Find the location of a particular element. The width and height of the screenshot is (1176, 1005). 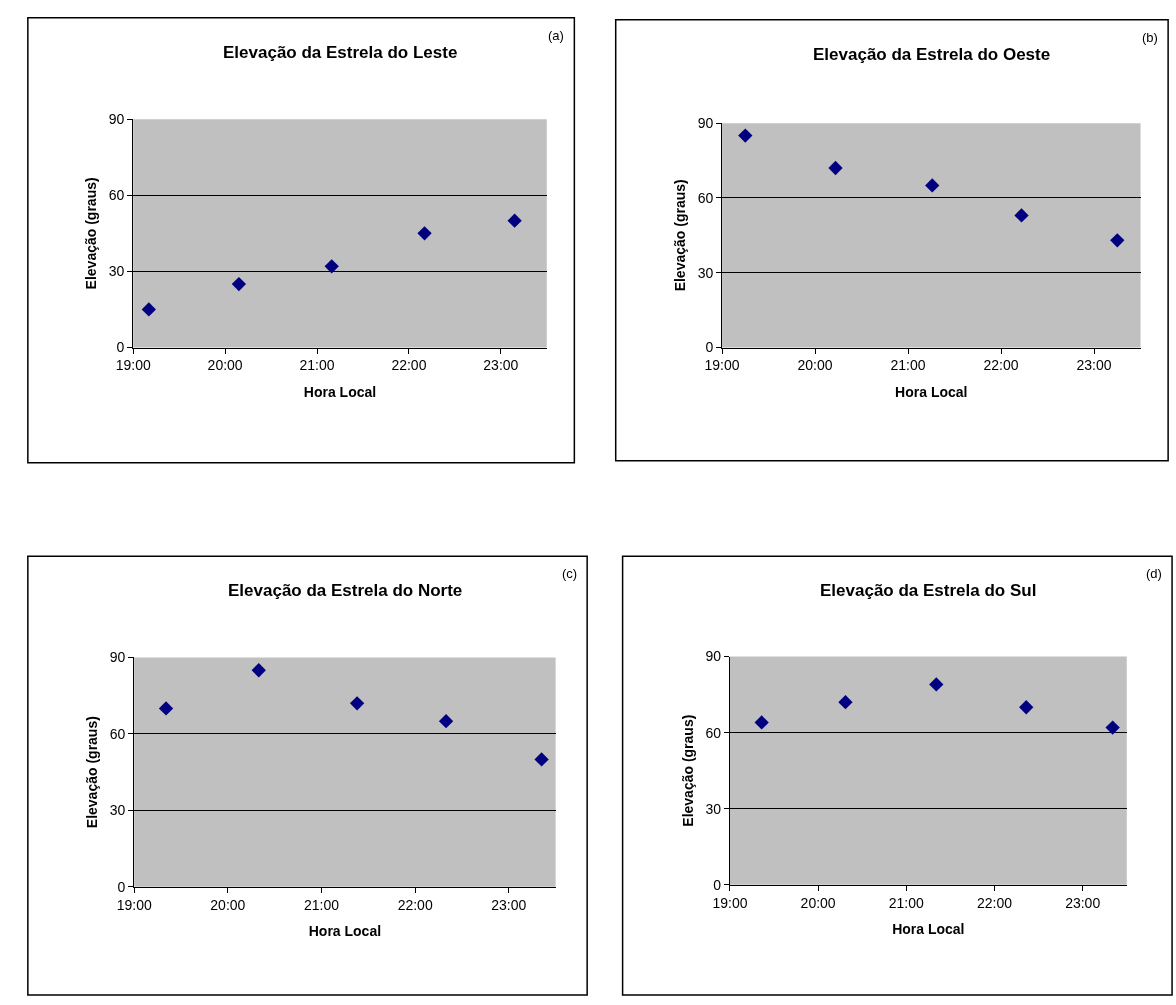

chart-title: Elevação da Estrela do Sul is located at coordinates (928, 590).